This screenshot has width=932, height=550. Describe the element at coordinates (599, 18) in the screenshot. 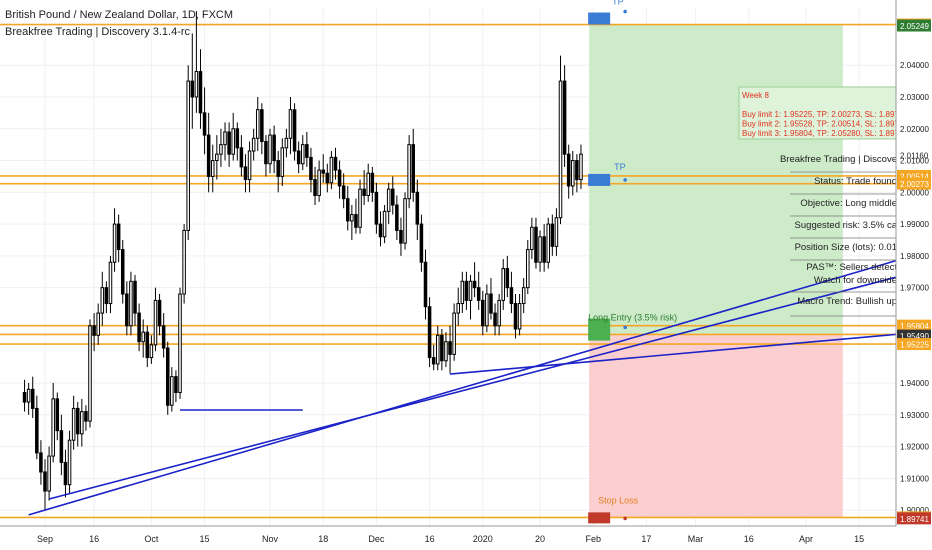

I see `tp-marker` at that location.